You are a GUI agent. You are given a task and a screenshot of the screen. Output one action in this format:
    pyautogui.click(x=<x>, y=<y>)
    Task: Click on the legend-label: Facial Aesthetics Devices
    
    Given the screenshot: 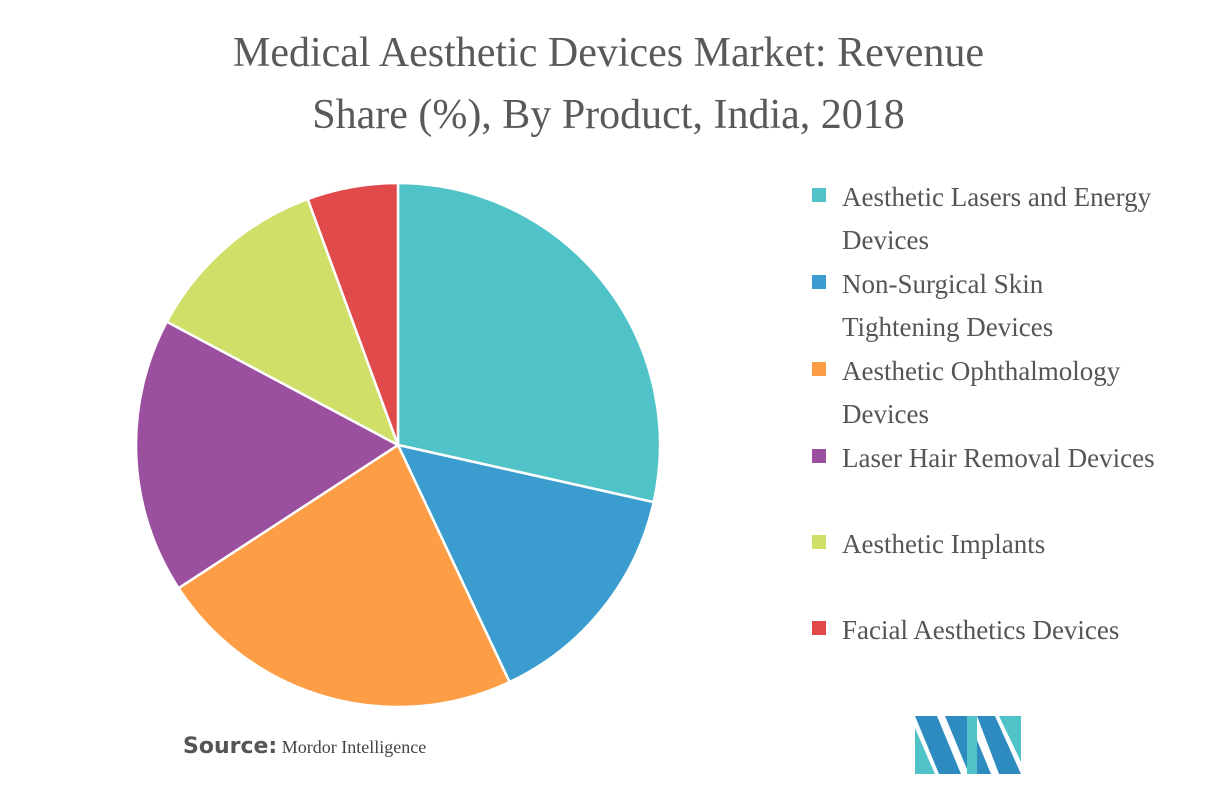 What is the action you would take?
    pyautogui.click(x=1027, y=630)
    